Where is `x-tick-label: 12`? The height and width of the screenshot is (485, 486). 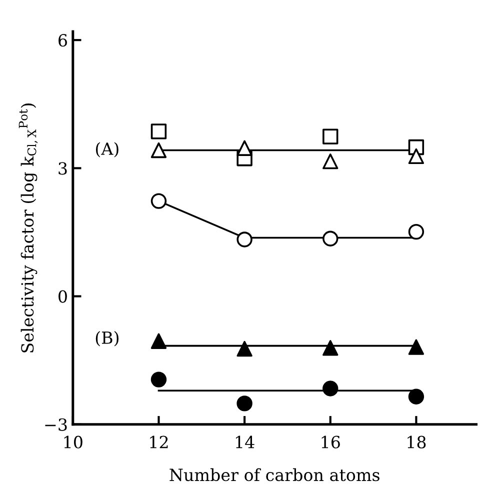
x-tick-label: 12 is located at coordinates (159, 442).